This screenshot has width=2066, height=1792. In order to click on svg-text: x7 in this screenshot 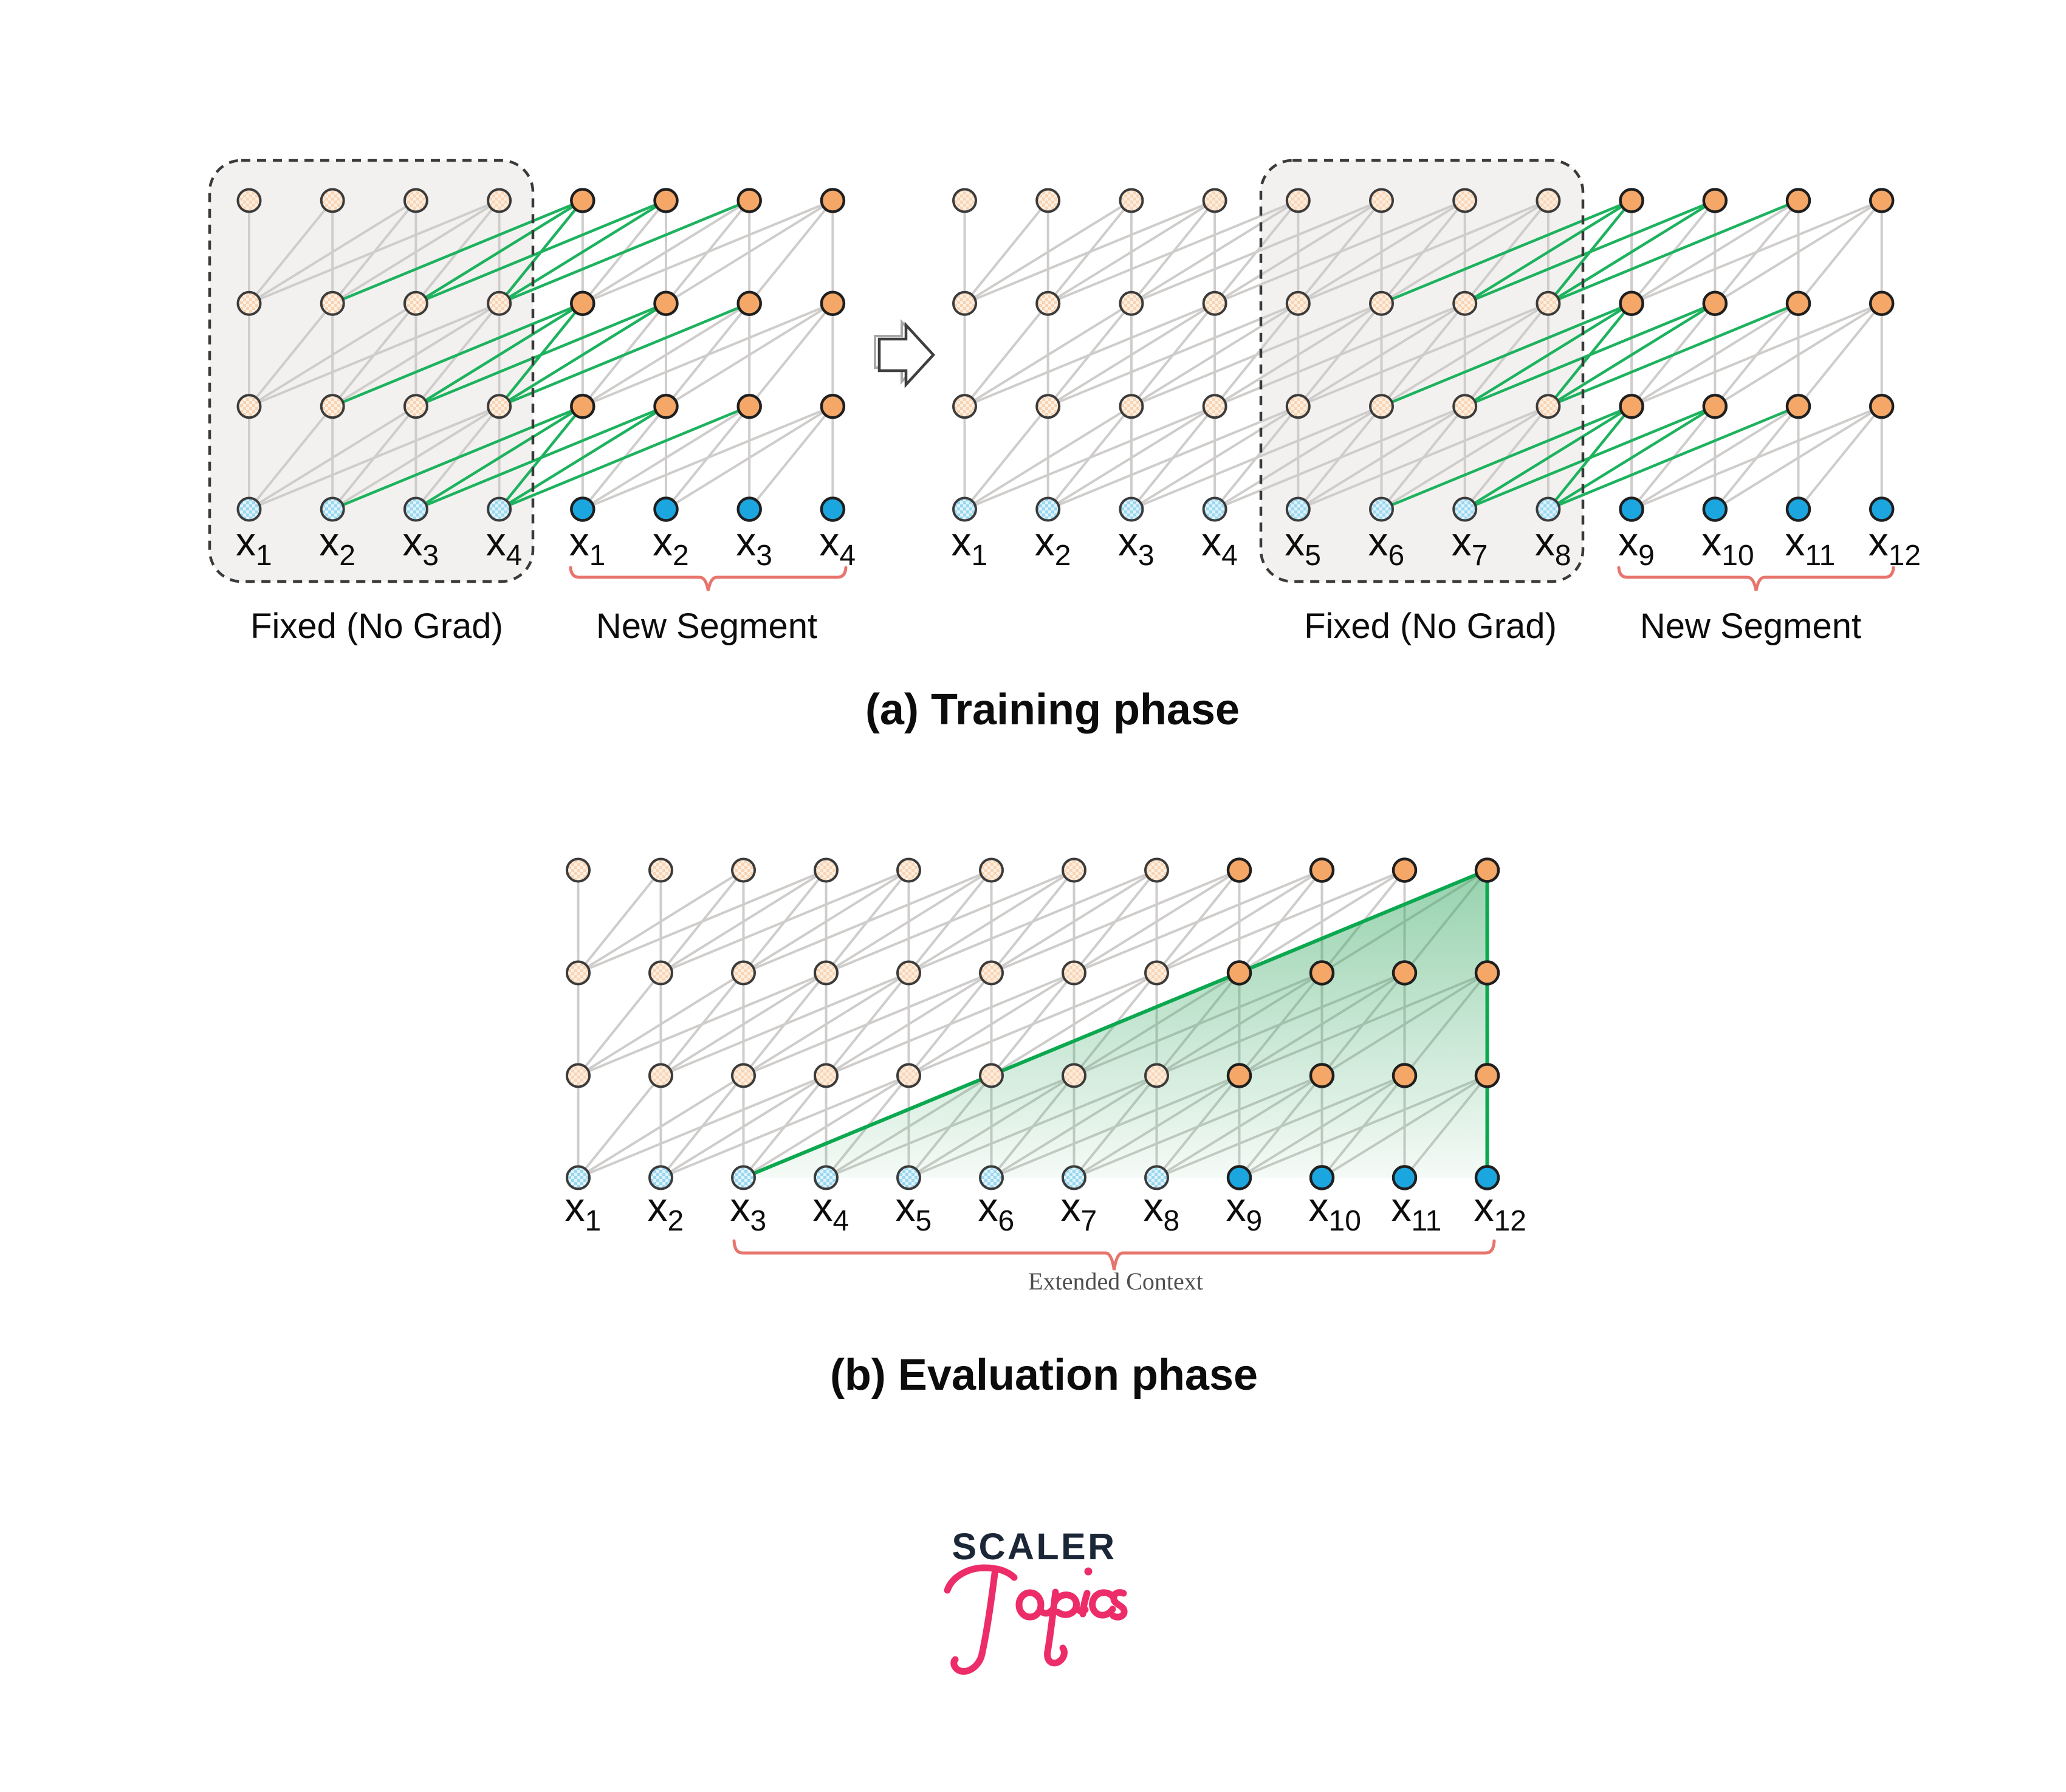, I will do `click(1470, 545)`.